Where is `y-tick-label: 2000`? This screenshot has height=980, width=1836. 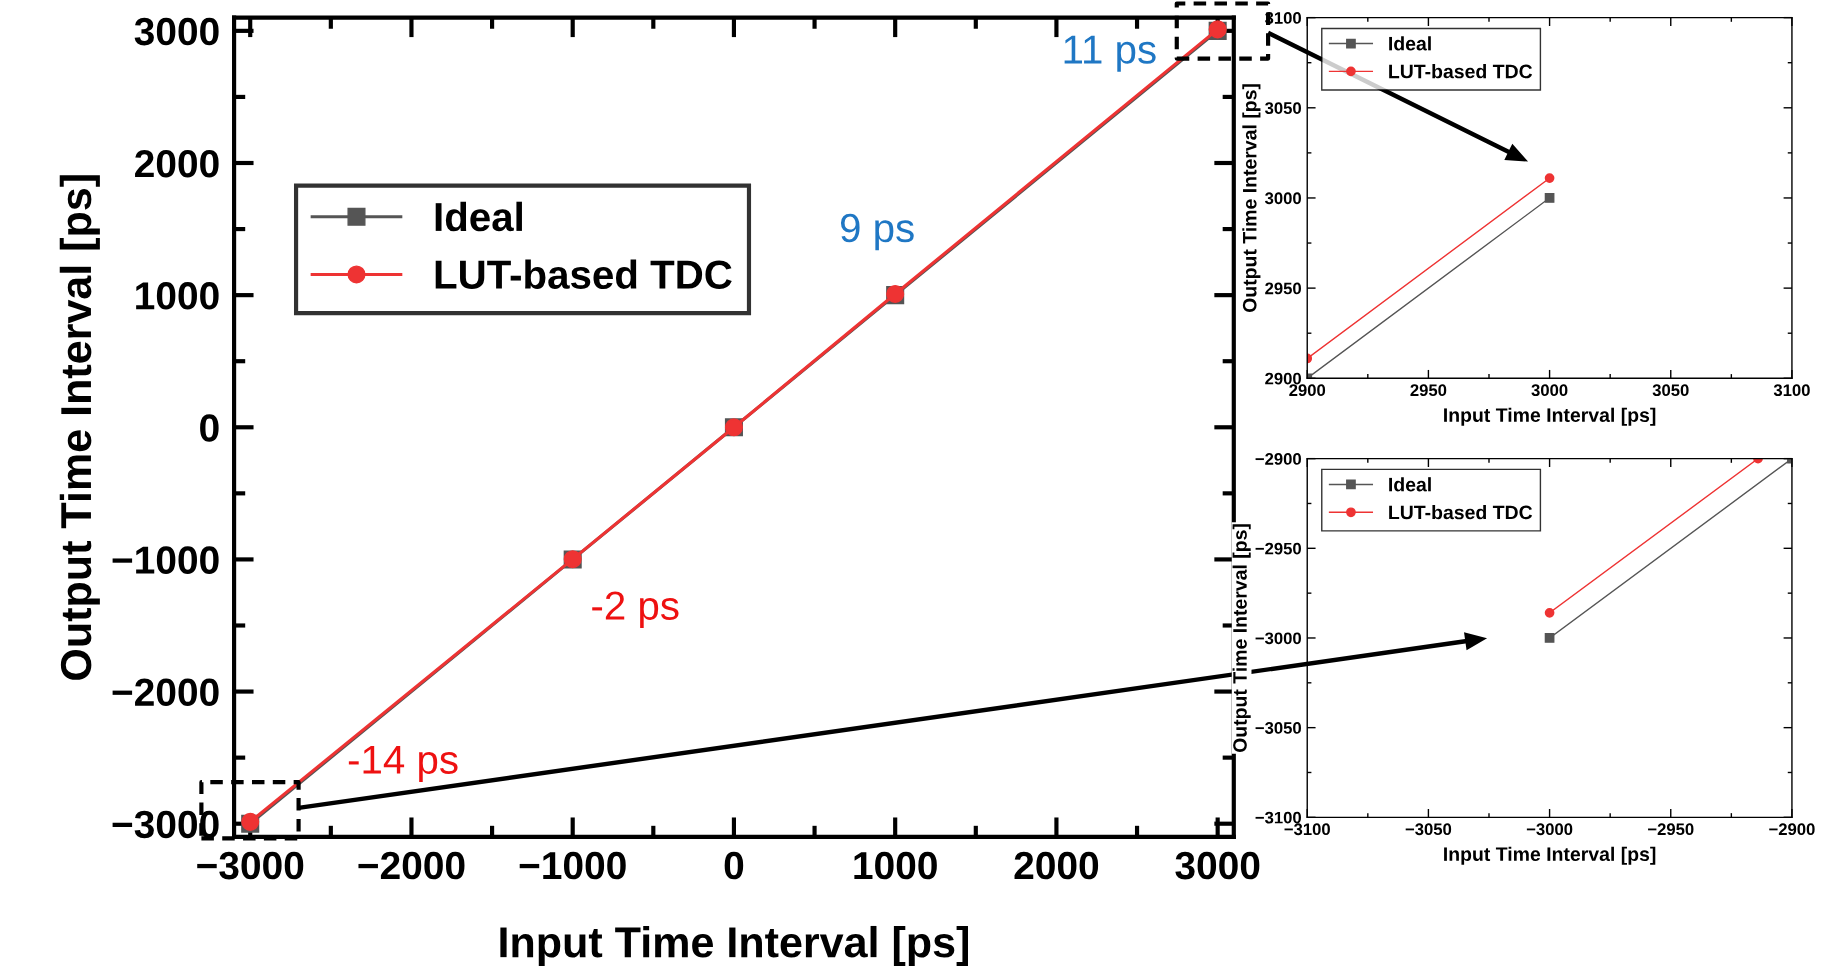
y-tick-label: 2000 is located at coordinates (177, 163).